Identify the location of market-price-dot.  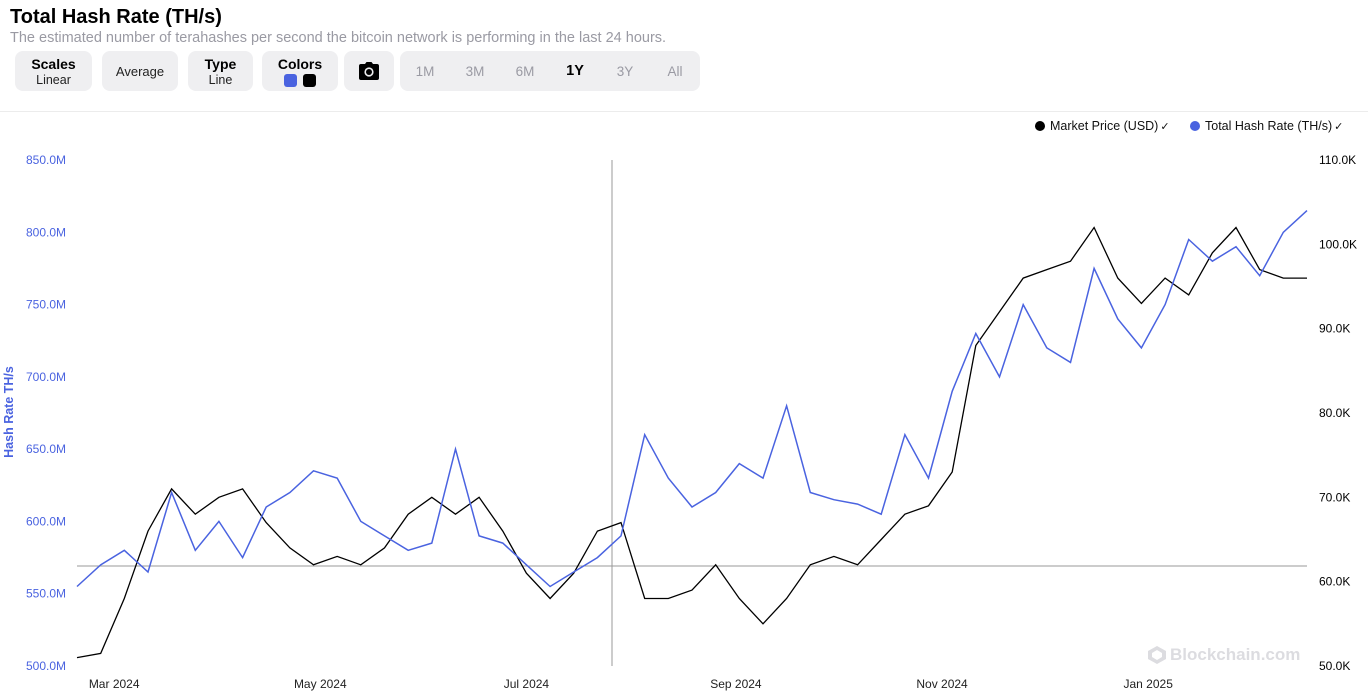
(1040, 126).